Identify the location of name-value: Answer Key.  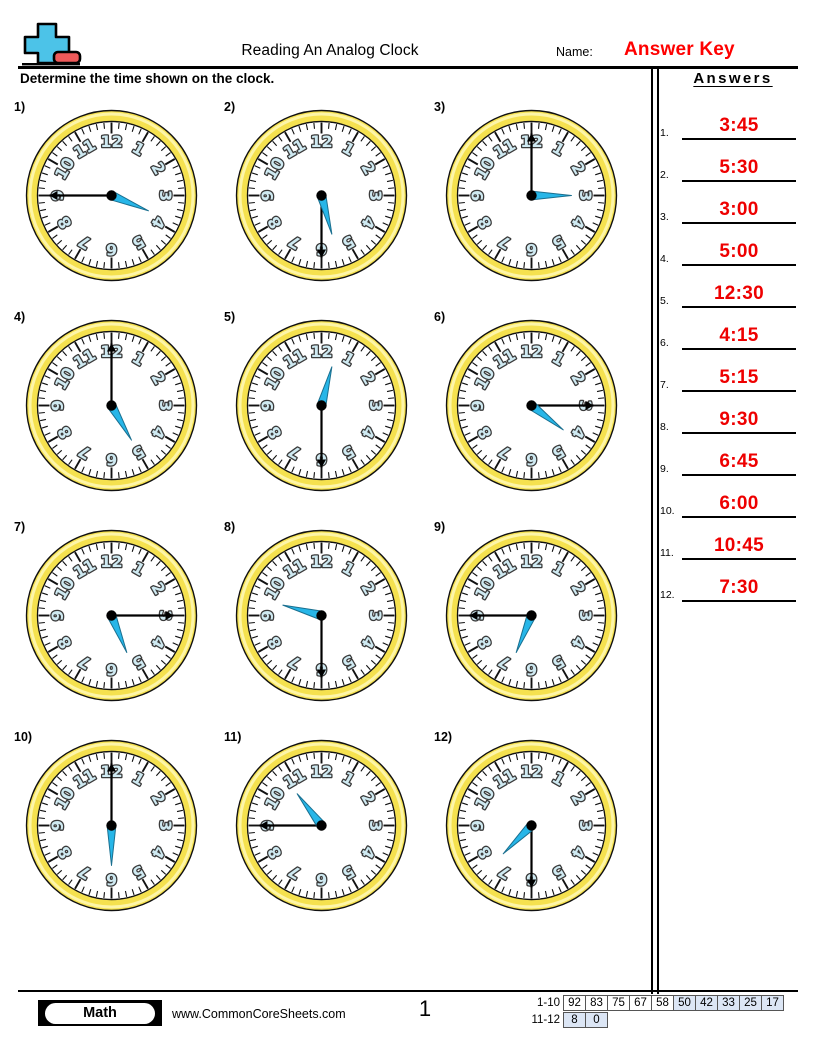
(679, 49).